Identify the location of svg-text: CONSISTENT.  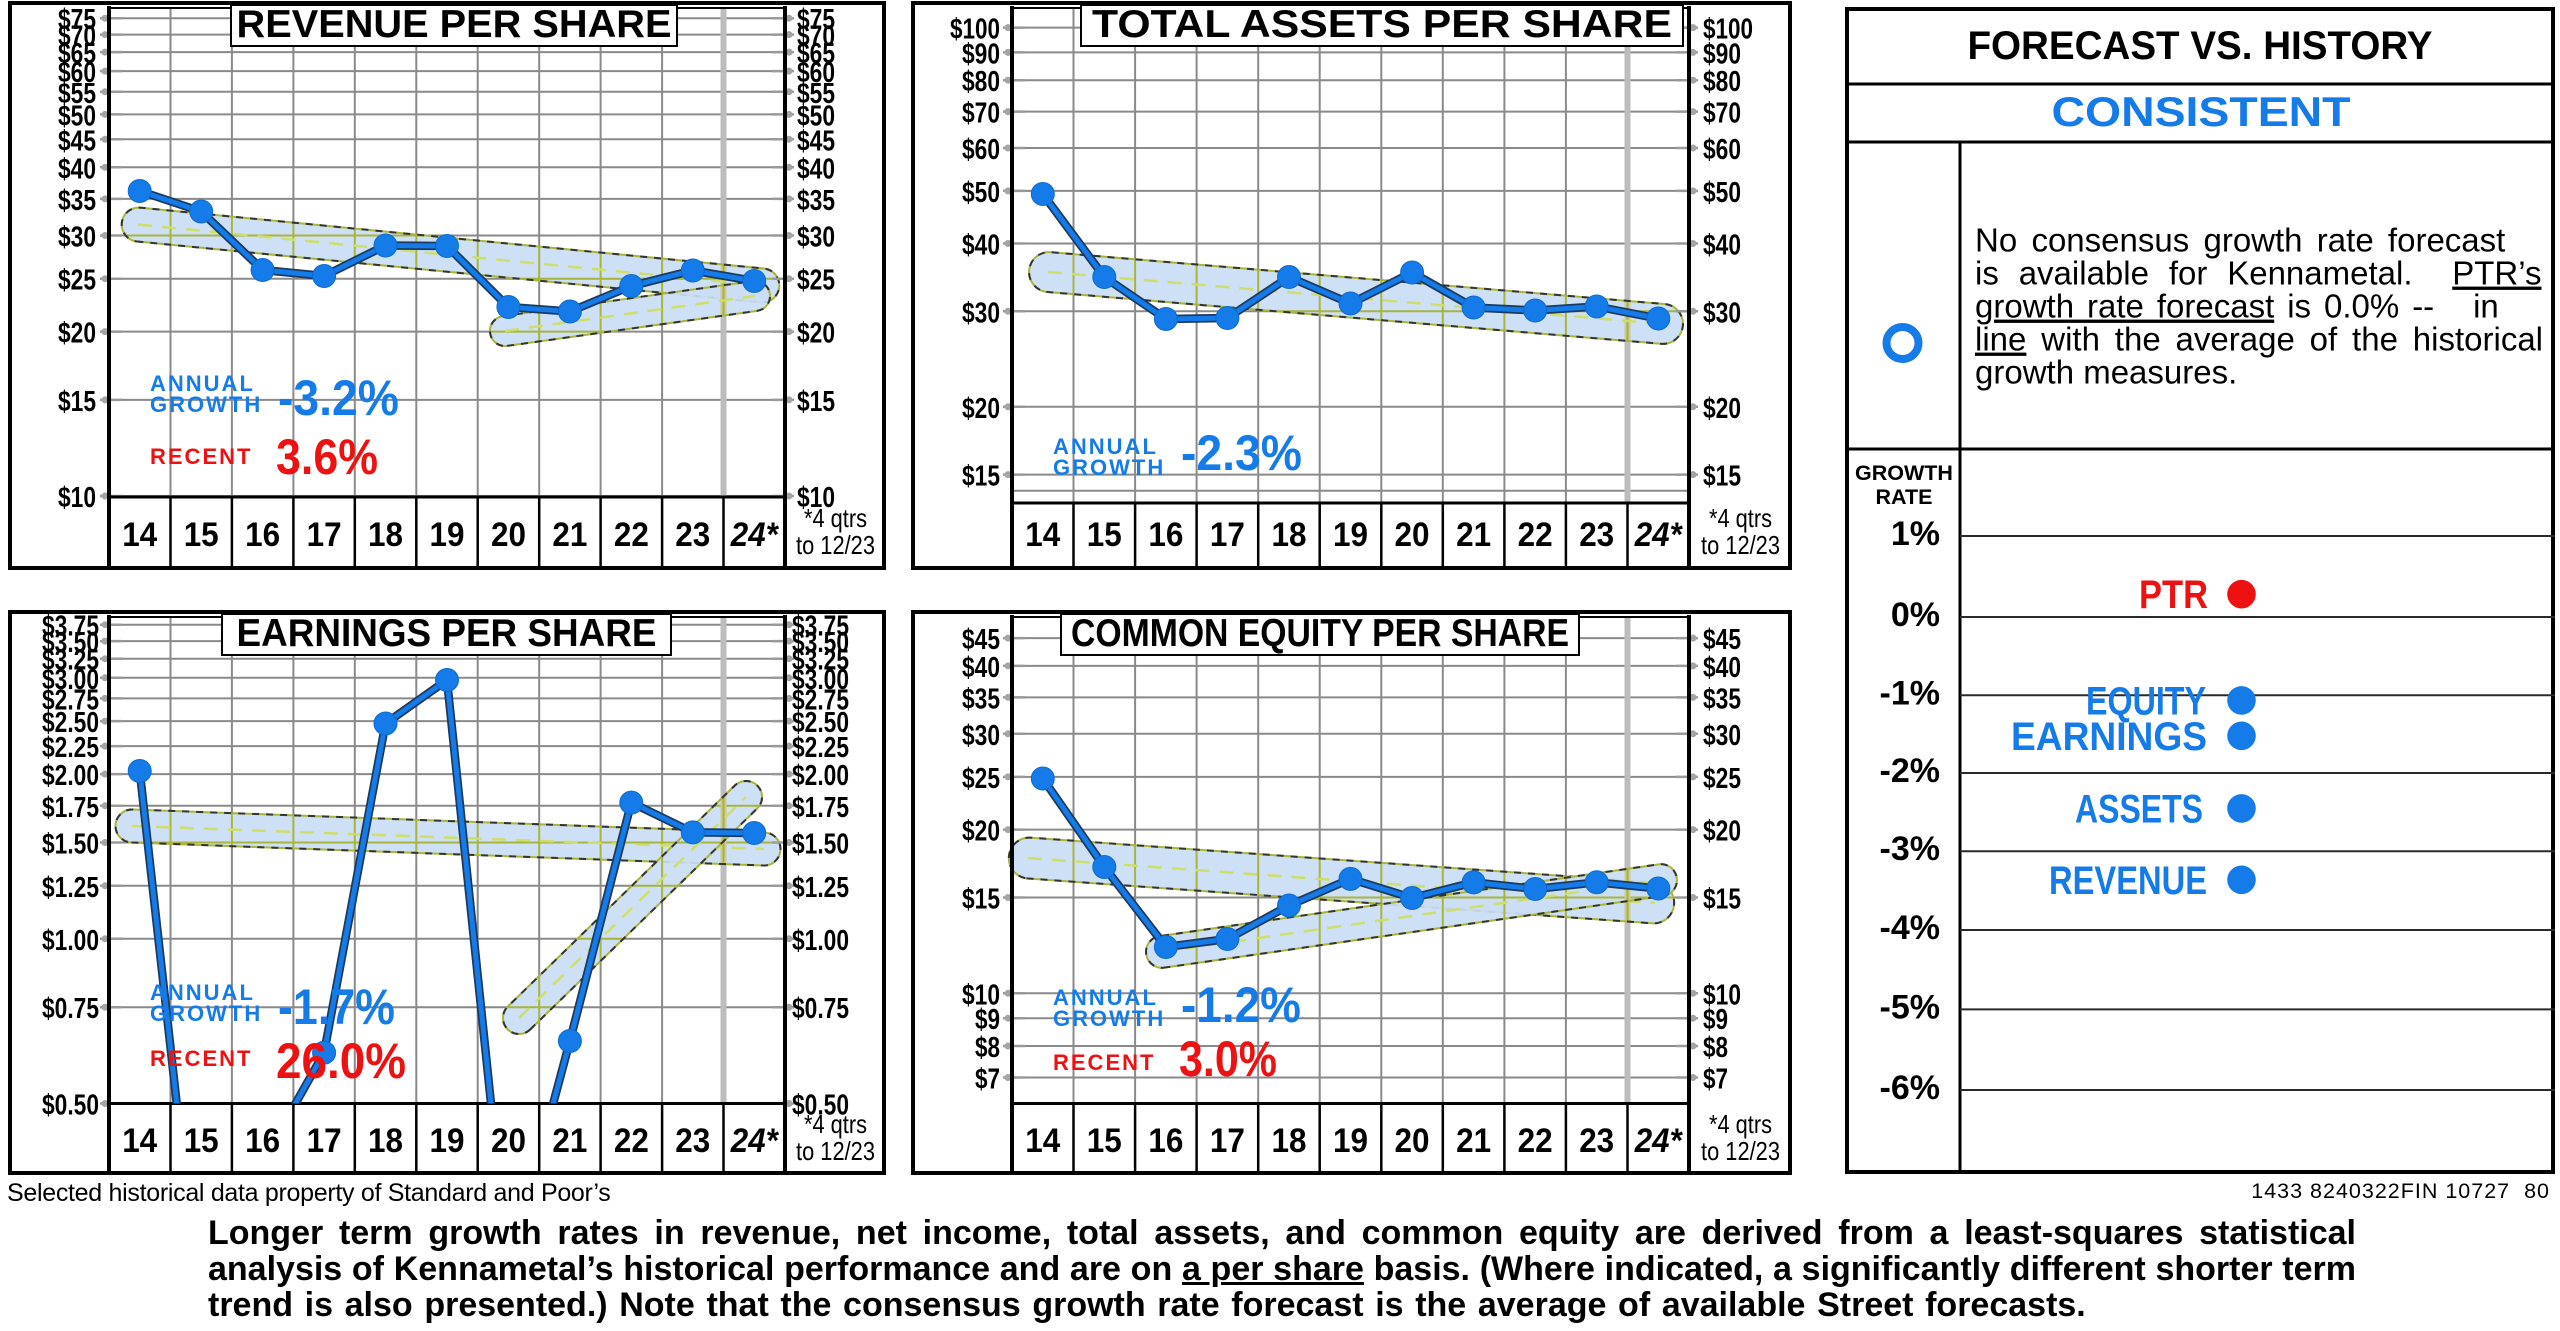
(2201, 111).